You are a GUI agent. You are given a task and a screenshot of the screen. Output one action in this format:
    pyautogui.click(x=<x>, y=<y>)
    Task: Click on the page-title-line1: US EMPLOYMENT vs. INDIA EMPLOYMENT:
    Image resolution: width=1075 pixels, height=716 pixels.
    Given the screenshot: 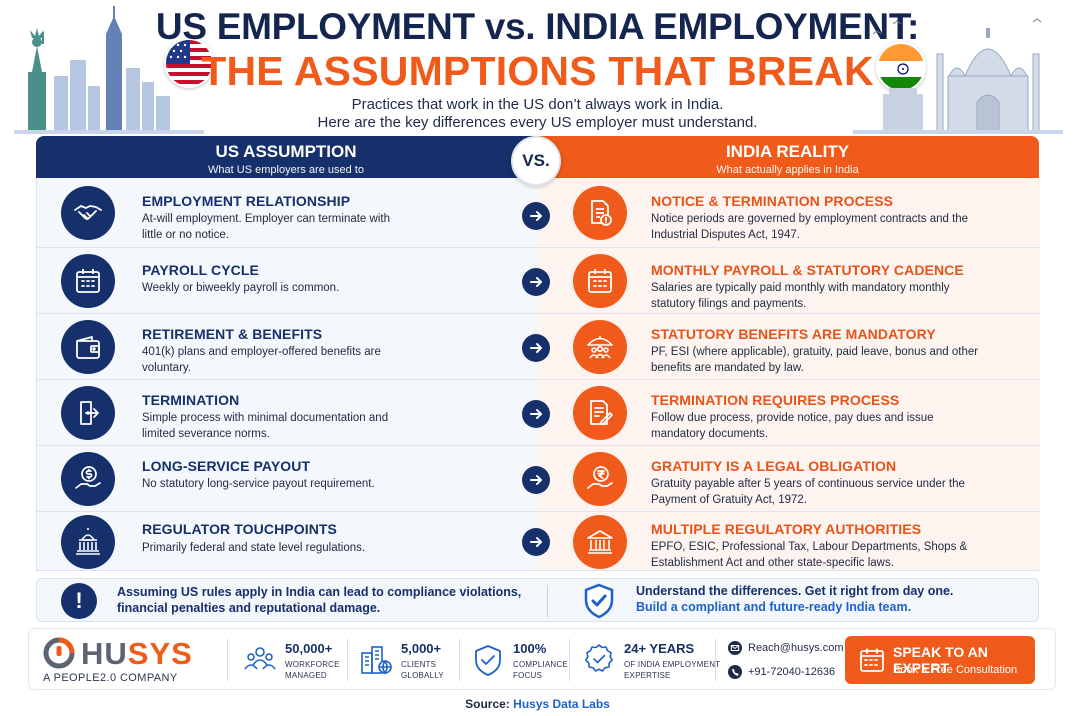 What is the action you would take?
    pyautogui.click(x=537, y=26)
    